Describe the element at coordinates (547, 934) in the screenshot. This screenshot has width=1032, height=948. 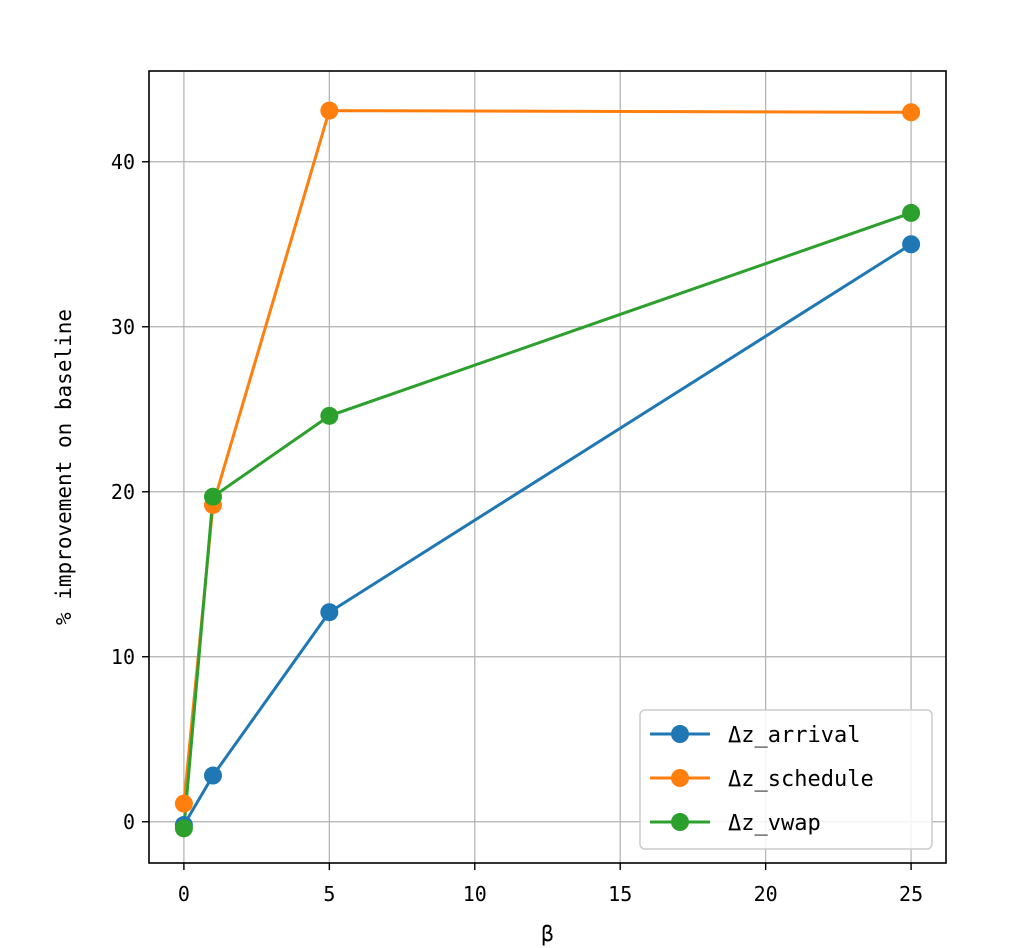
I see `x-axis-label: β` at that location.